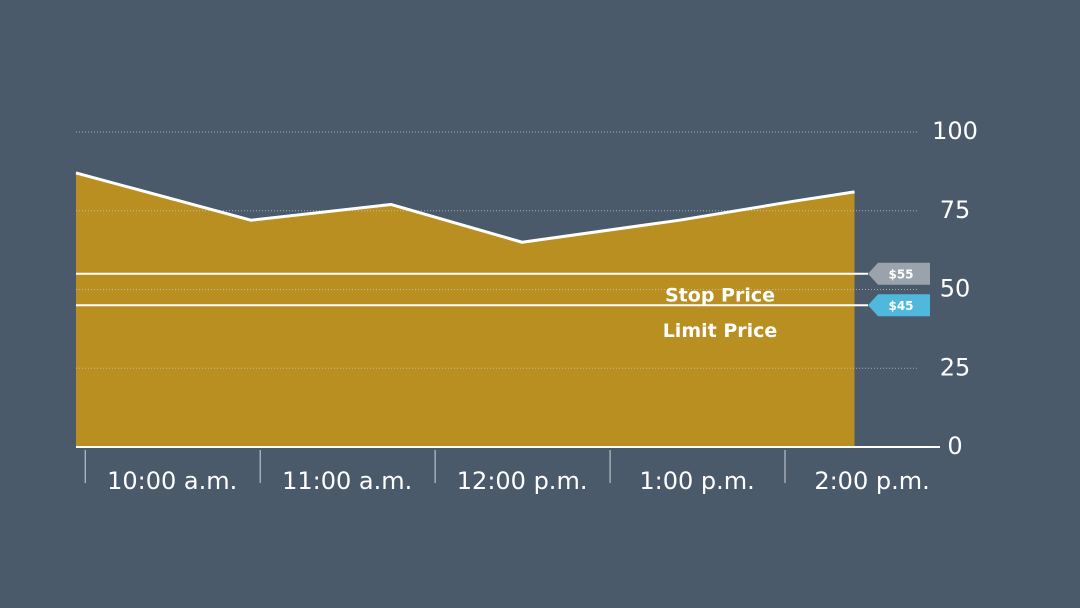  I want to click on price-line, so click(465, 207).